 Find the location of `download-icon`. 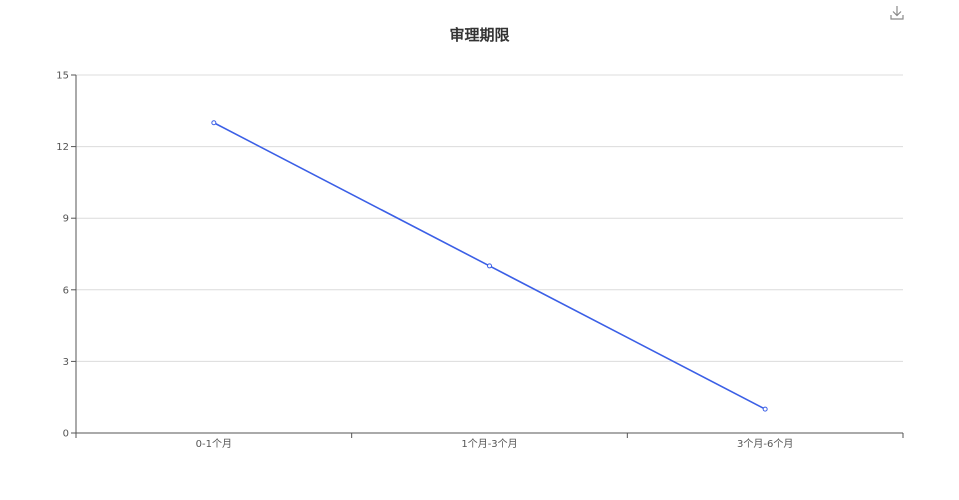

download-icon is located at coordinates (897, 13).